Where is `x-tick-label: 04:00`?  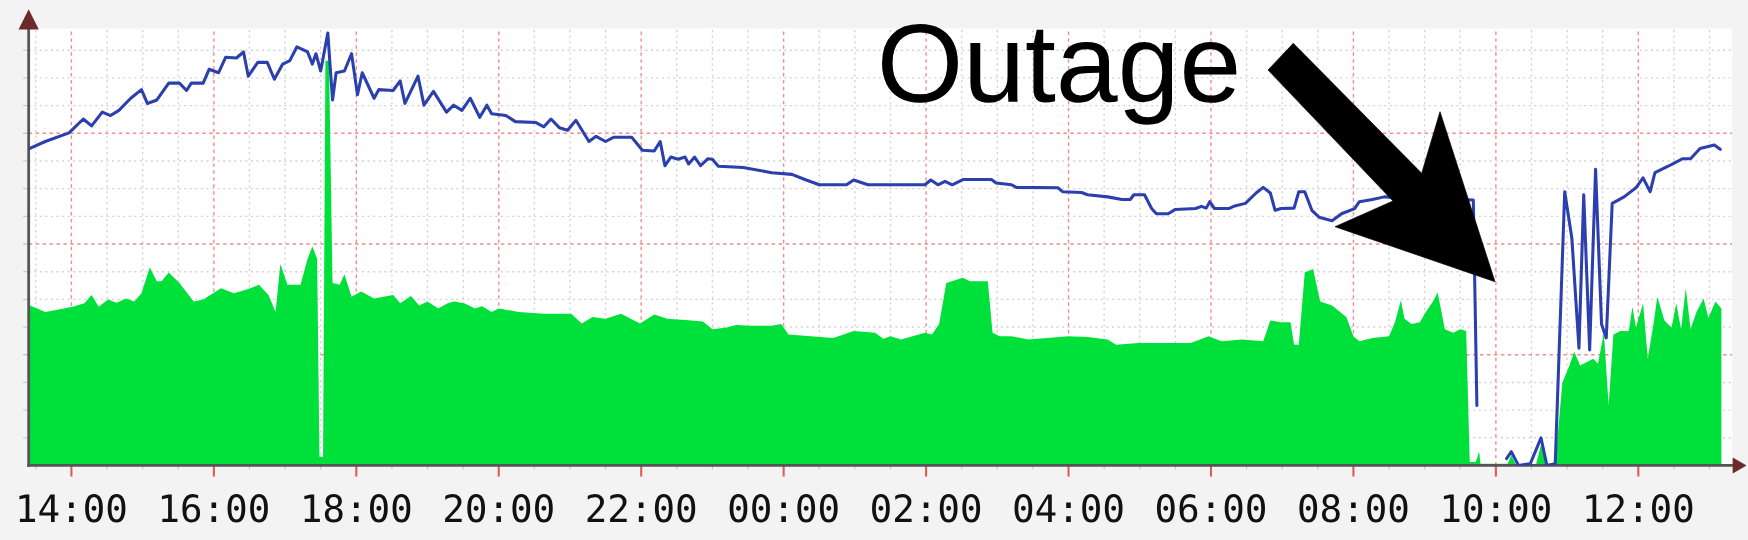 x-tick-label: 04:00 is located at coordinates (1068, 508).